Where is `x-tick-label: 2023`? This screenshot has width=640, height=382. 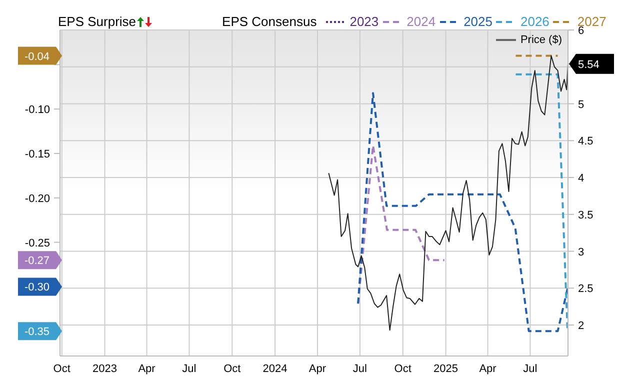 x-tick-label: 2023 is located at coordinates (105, 368).